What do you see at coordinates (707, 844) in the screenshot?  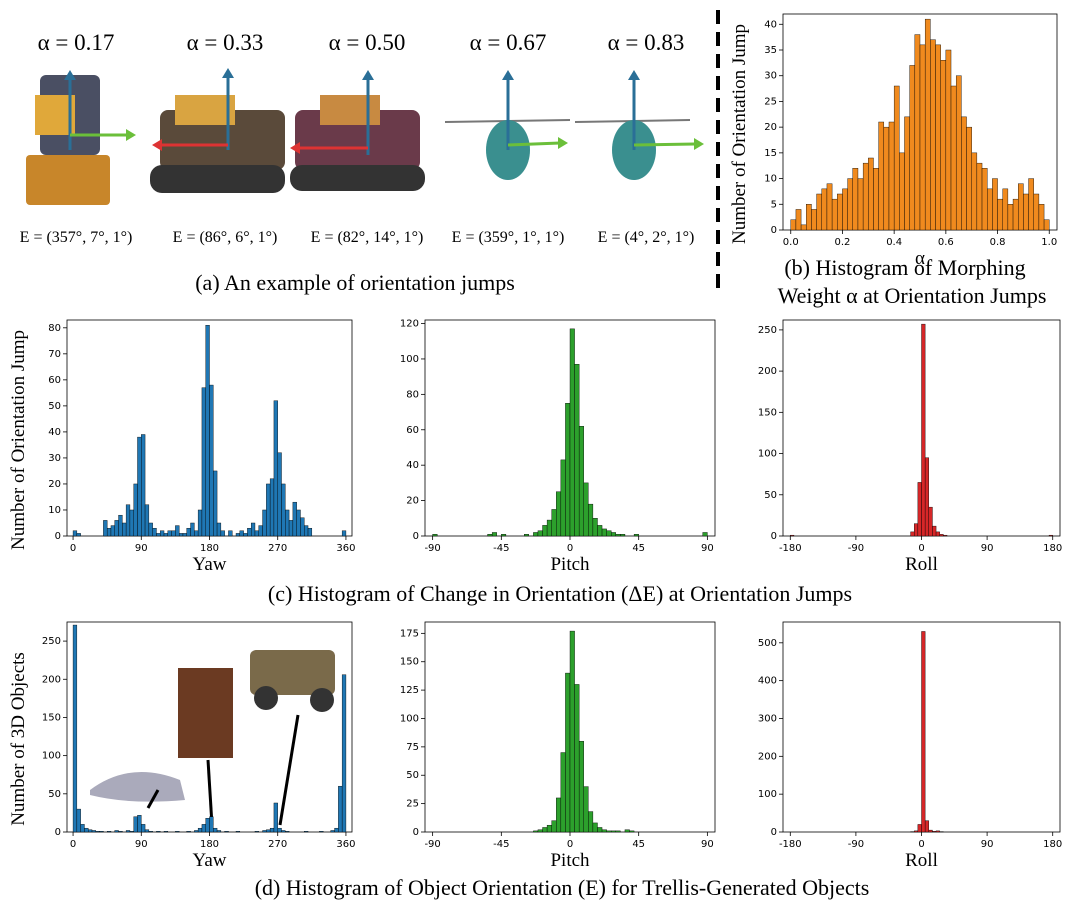 I see `x-tick-label: 90` at bounding box center [707, 844].